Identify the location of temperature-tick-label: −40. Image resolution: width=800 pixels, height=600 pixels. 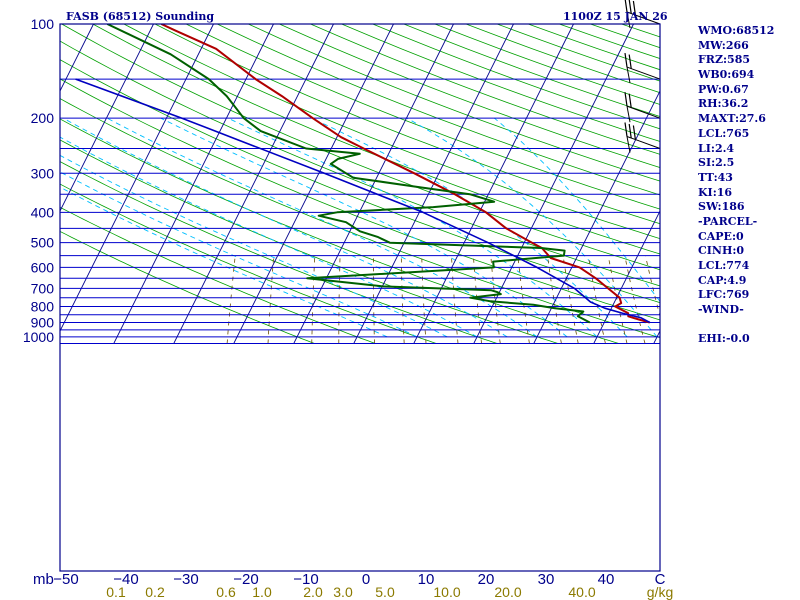
(125, 579).